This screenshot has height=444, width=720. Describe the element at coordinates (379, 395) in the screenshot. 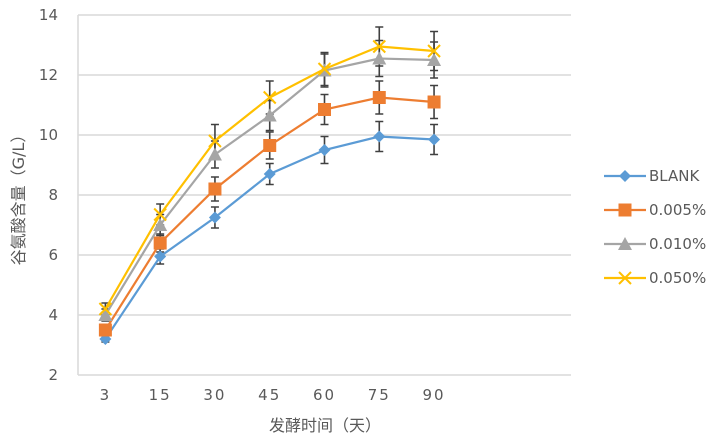

I see `x-tick-label: 75` at that location.